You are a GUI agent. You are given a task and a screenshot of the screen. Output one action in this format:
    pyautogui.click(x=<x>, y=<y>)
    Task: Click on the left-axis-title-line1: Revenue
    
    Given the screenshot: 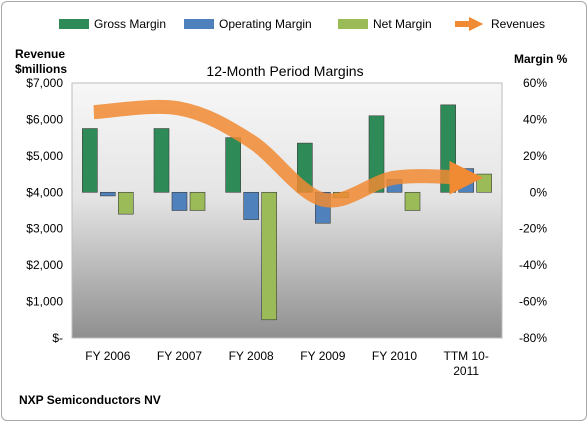 What is the action you would take?
    pyautogui.click(x=40, y=54)
    